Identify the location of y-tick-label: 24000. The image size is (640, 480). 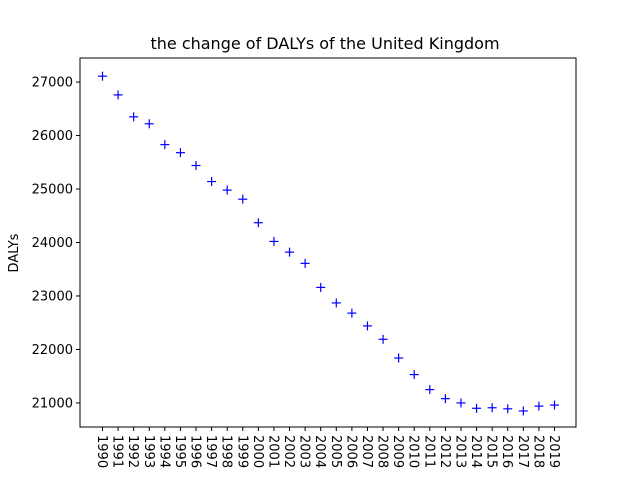
(52, 243).